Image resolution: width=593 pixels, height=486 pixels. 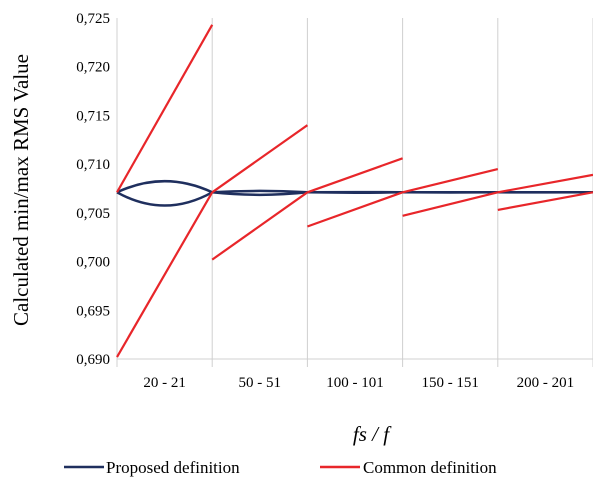 I want to click on y-tick-label: 0,710, so click(x=93, y=165).